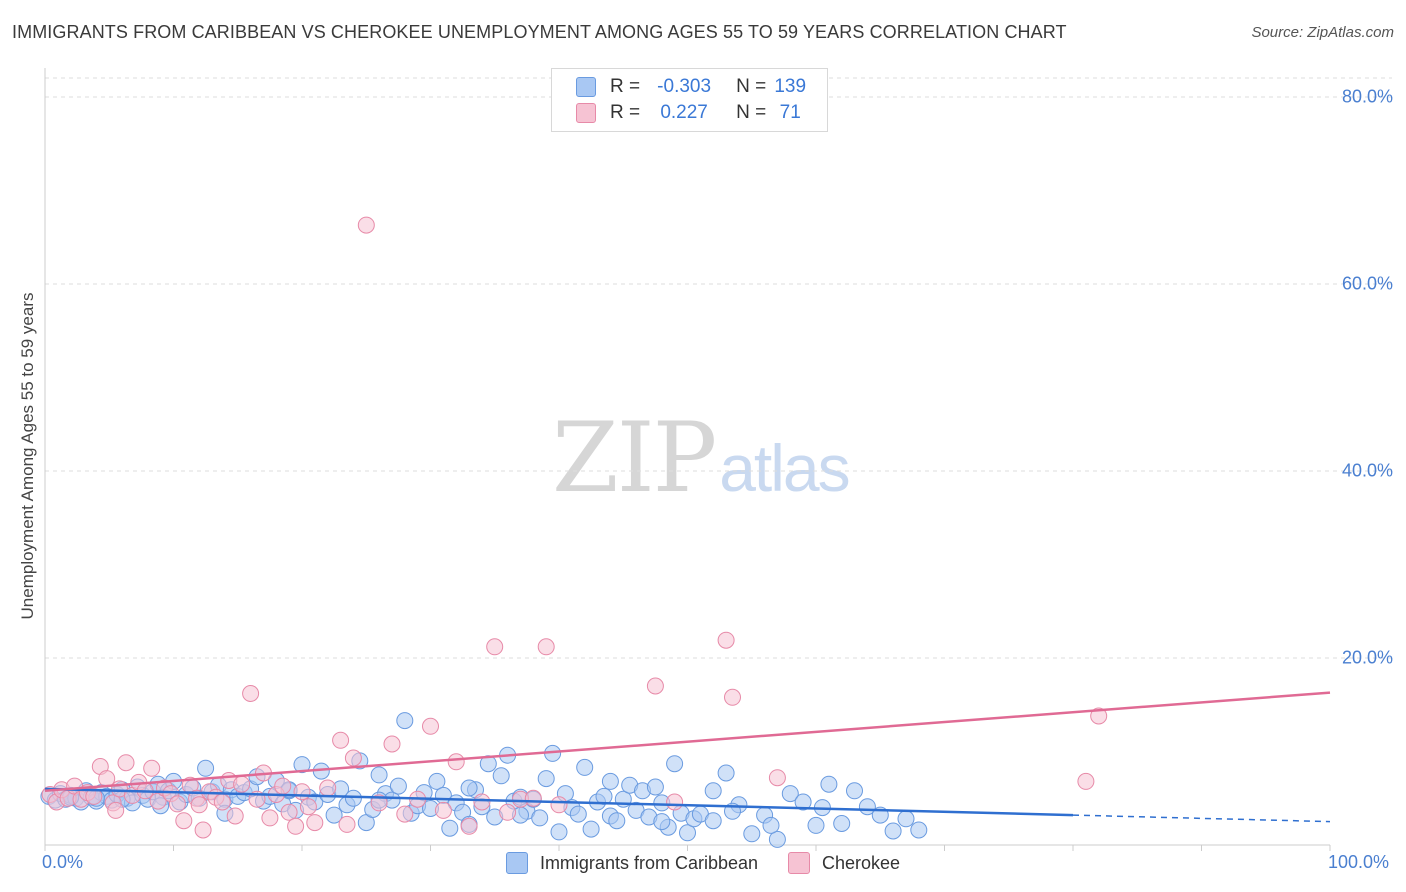 The width and height of the screenshot is (1406, 892). Describe the element at coordinates (586, 113) in the screenshot. I see `legend-swatch-pink` at that location.